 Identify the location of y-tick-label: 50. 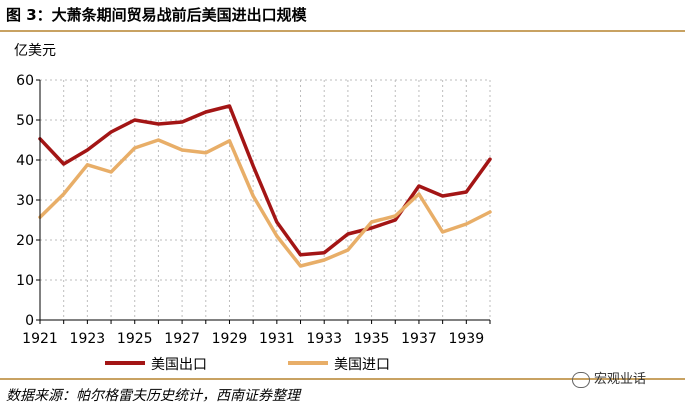
(25, 121).